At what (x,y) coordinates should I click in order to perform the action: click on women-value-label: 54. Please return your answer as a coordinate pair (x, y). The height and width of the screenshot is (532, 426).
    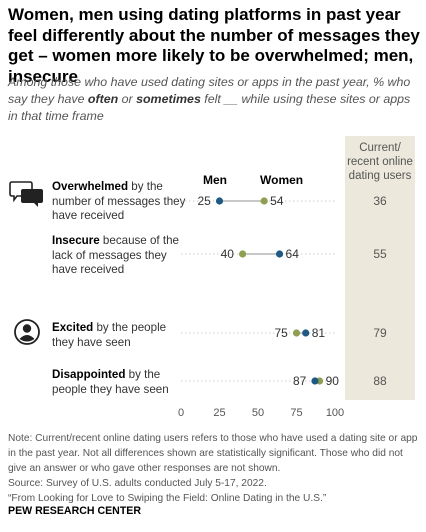
    Looking at the image, I should click on (277, 201).